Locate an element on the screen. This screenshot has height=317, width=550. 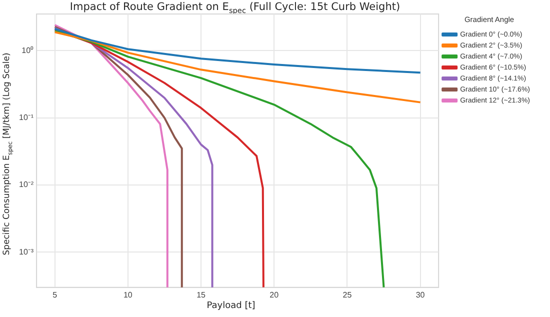
x-tick-label: 10 is located at coordinates (128, 295).